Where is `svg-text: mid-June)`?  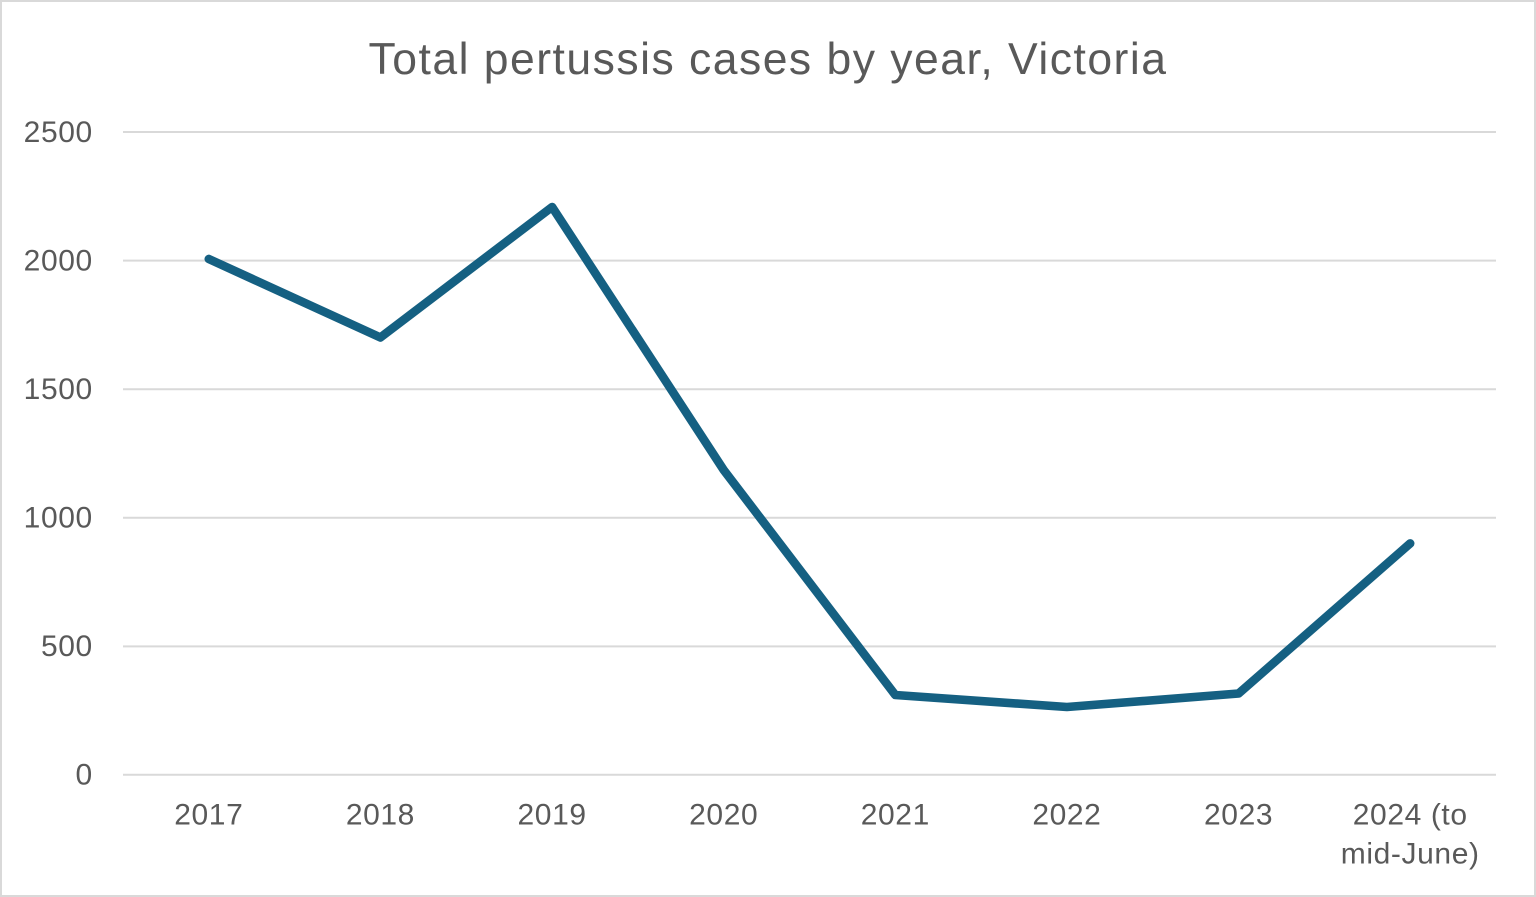
svg-text: mid-June) is located at coordinates (1410, 854).